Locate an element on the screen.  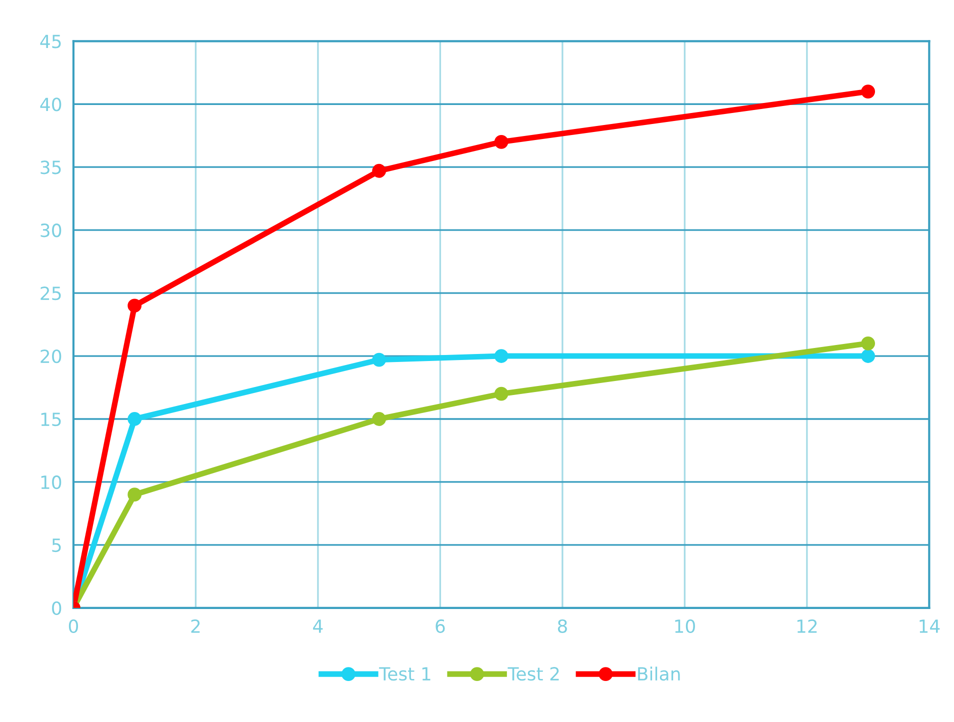
x-tick-label: 4 is located at coordinates (318, 626).